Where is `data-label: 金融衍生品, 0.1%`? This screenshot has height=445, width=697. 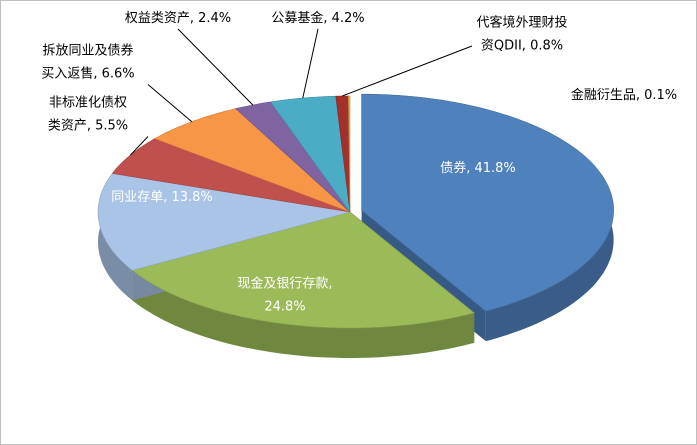 data-label: 金融衍生品, 0.1% is located at coordinates (624, 95).